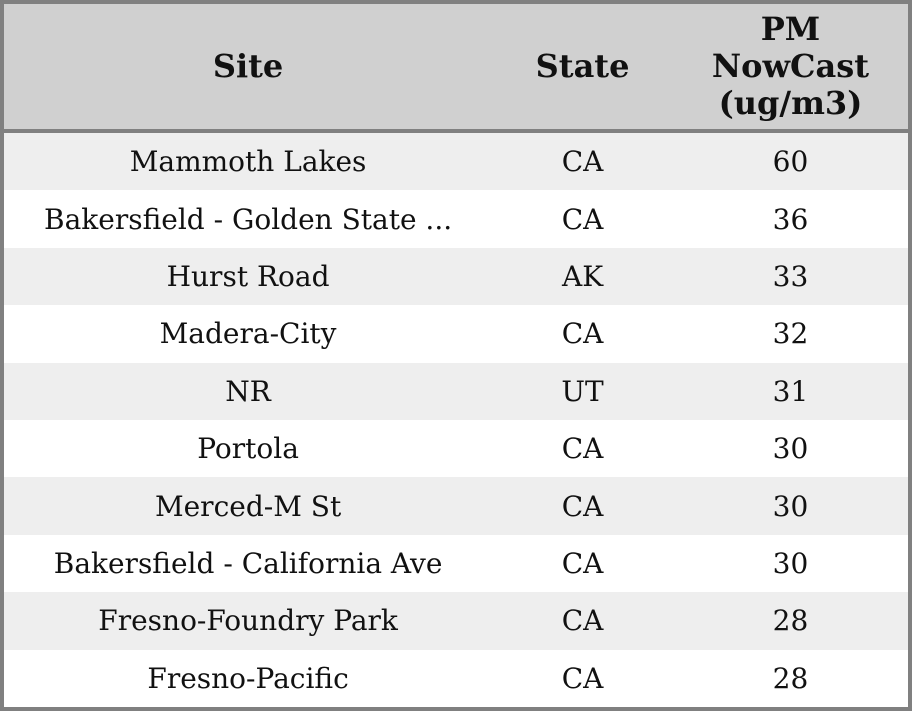 Image resolution: width=912 pixels, height=711 pixels. I want to click on table-row: Bakersfield - California Ave CA 30, so click(456, 563).